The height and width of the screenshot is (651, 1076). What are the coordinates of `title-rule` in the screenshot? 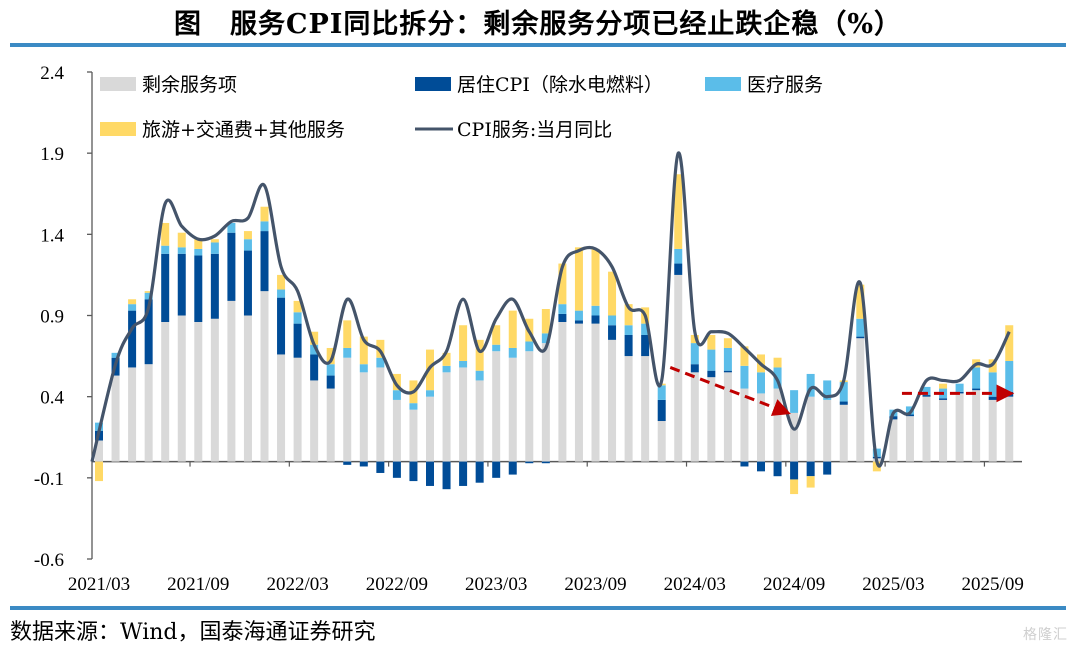 It's located at (538, 45).